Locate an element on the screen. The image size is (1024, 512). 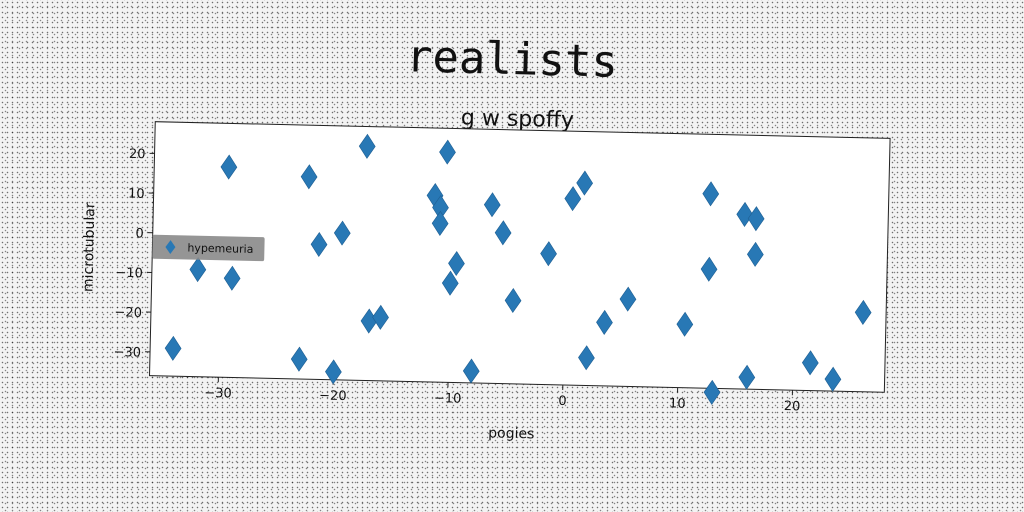
x-tick-label: −20 is located at coordinates (333, 396).